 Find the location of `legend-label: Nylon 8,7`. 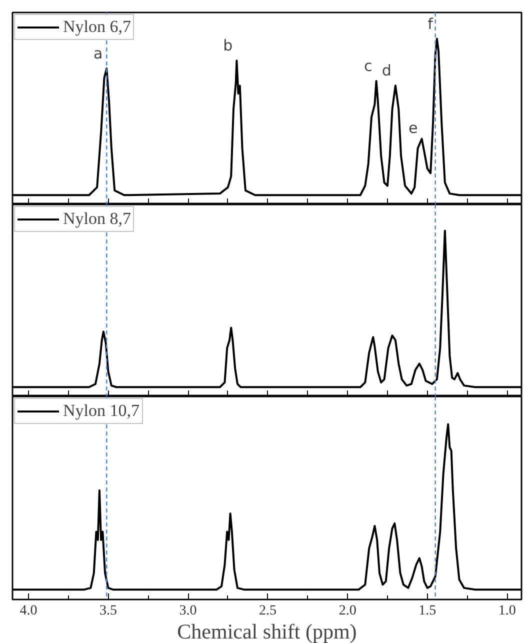

legend-label: Nylon 8,7 is located at coordinates (97, 219).